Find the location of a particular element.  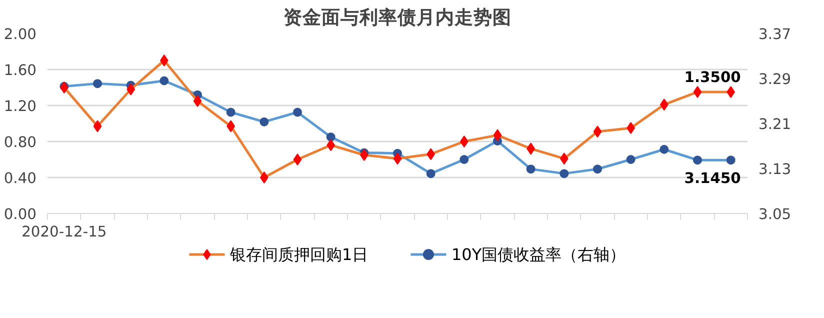

data-label: 1.3500 is located at coordinates (712, 77).